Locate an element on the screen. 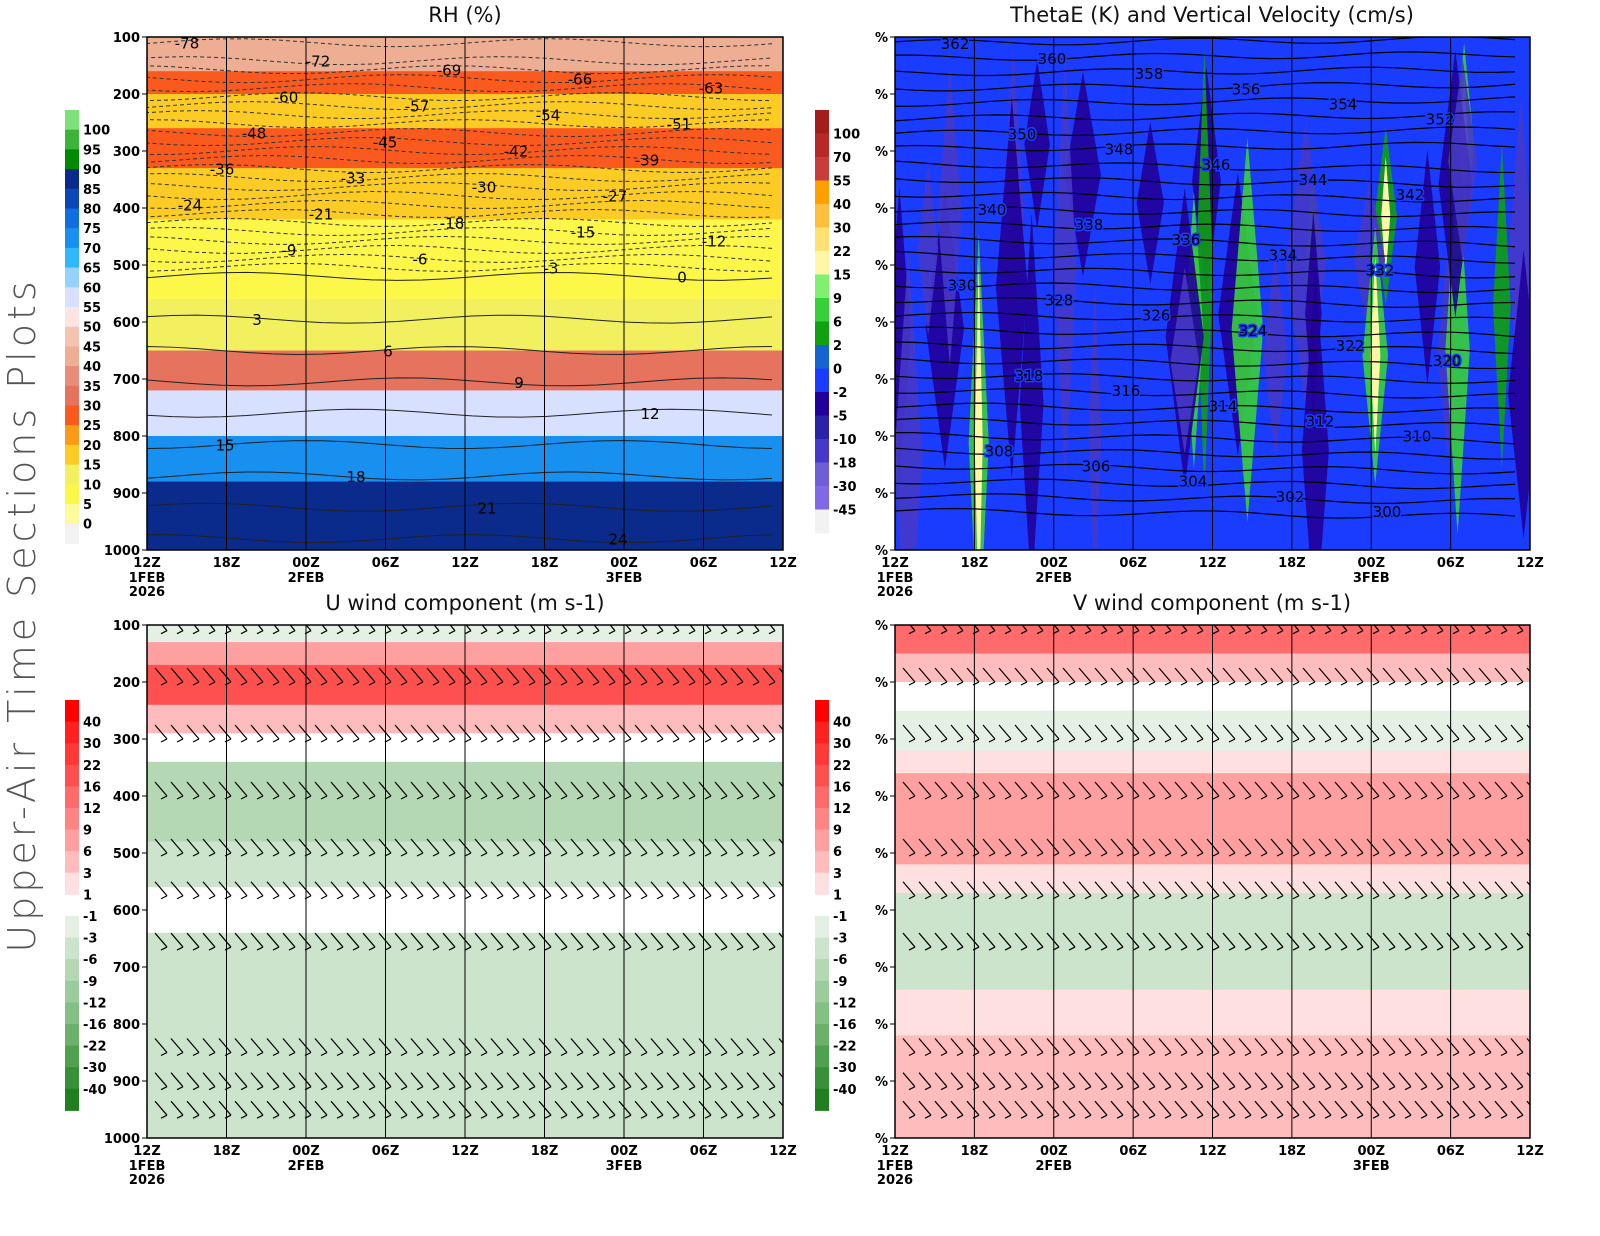 This screenshot has height=1236, width=1600. contour-label: 300 is located at coordinates (1387, 512).